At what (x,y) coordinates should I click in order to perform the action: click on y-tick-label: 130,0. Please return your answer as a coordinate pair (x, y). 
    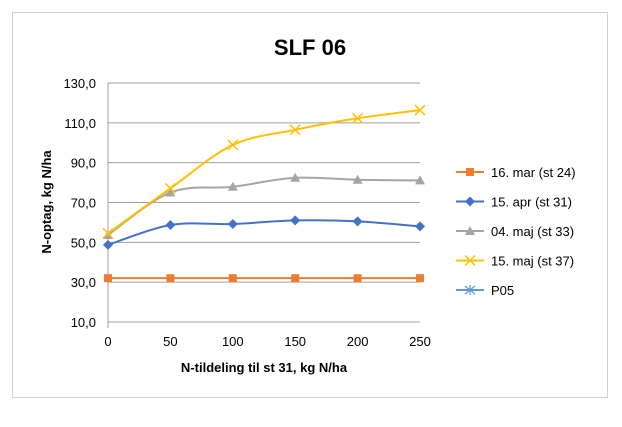
    Looking at the image, I should click on (79, 83).